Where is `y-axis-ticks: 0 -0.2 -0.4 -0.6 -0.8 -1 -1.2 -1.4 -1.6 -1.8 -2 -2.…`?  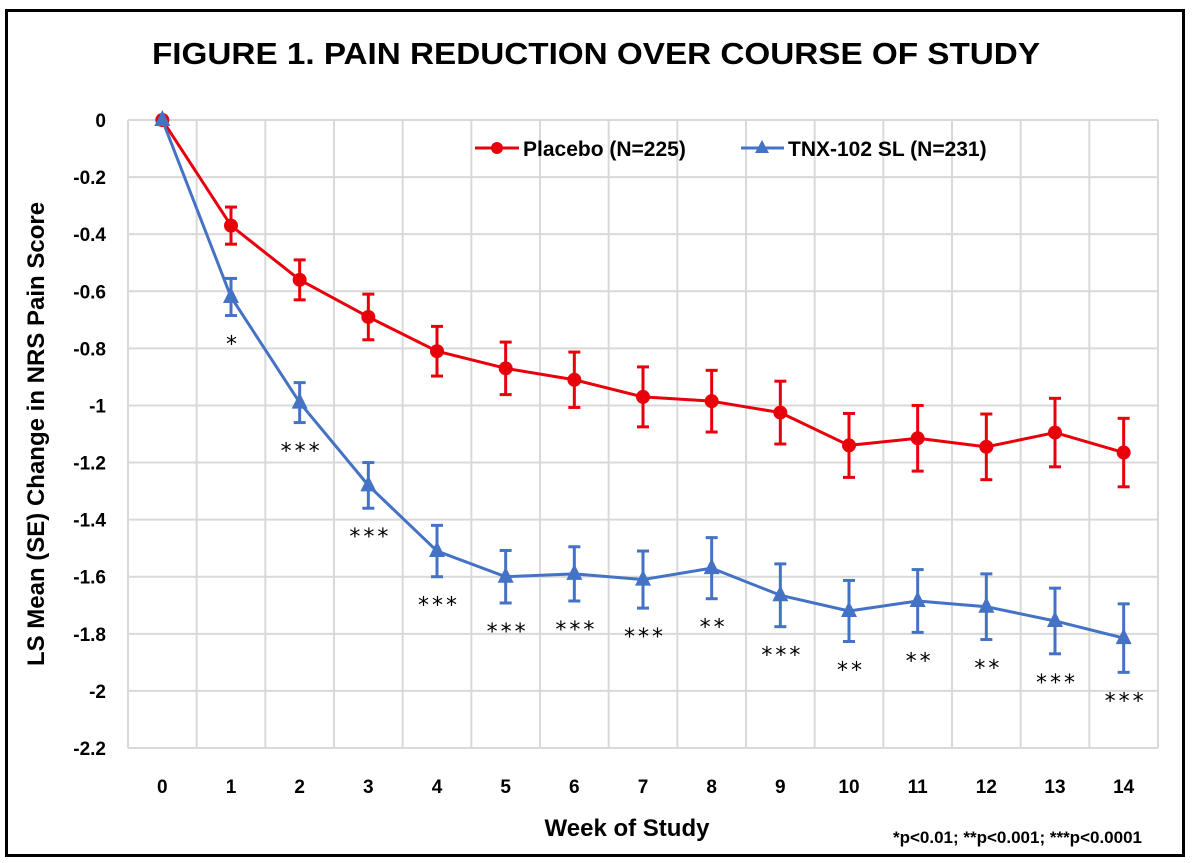 y-axis-ticks: 0 -0.2 -0.4 -0.6 -0.8 -1 -1.2 -1.4 -1.6 -1.8 -2 -2.… is located at coordinates (89, 435).